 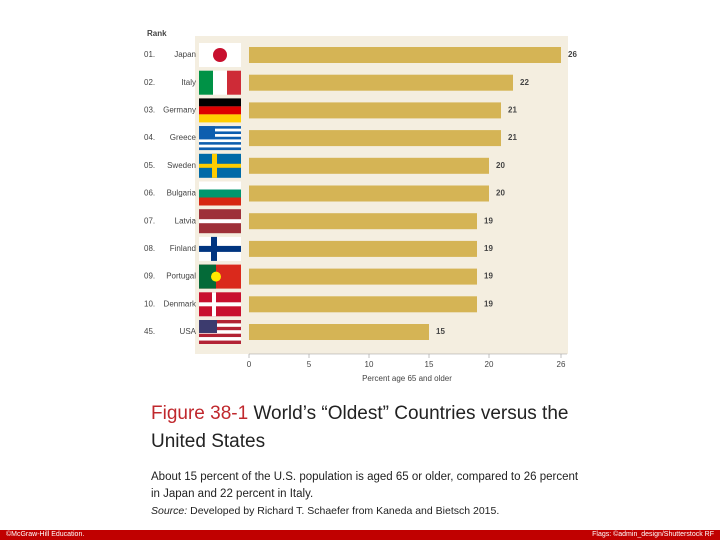 What do you see at coordinates (149, 137) in the screenshot?
I see `rank-label: 04.` at bounding box center [149, 137].